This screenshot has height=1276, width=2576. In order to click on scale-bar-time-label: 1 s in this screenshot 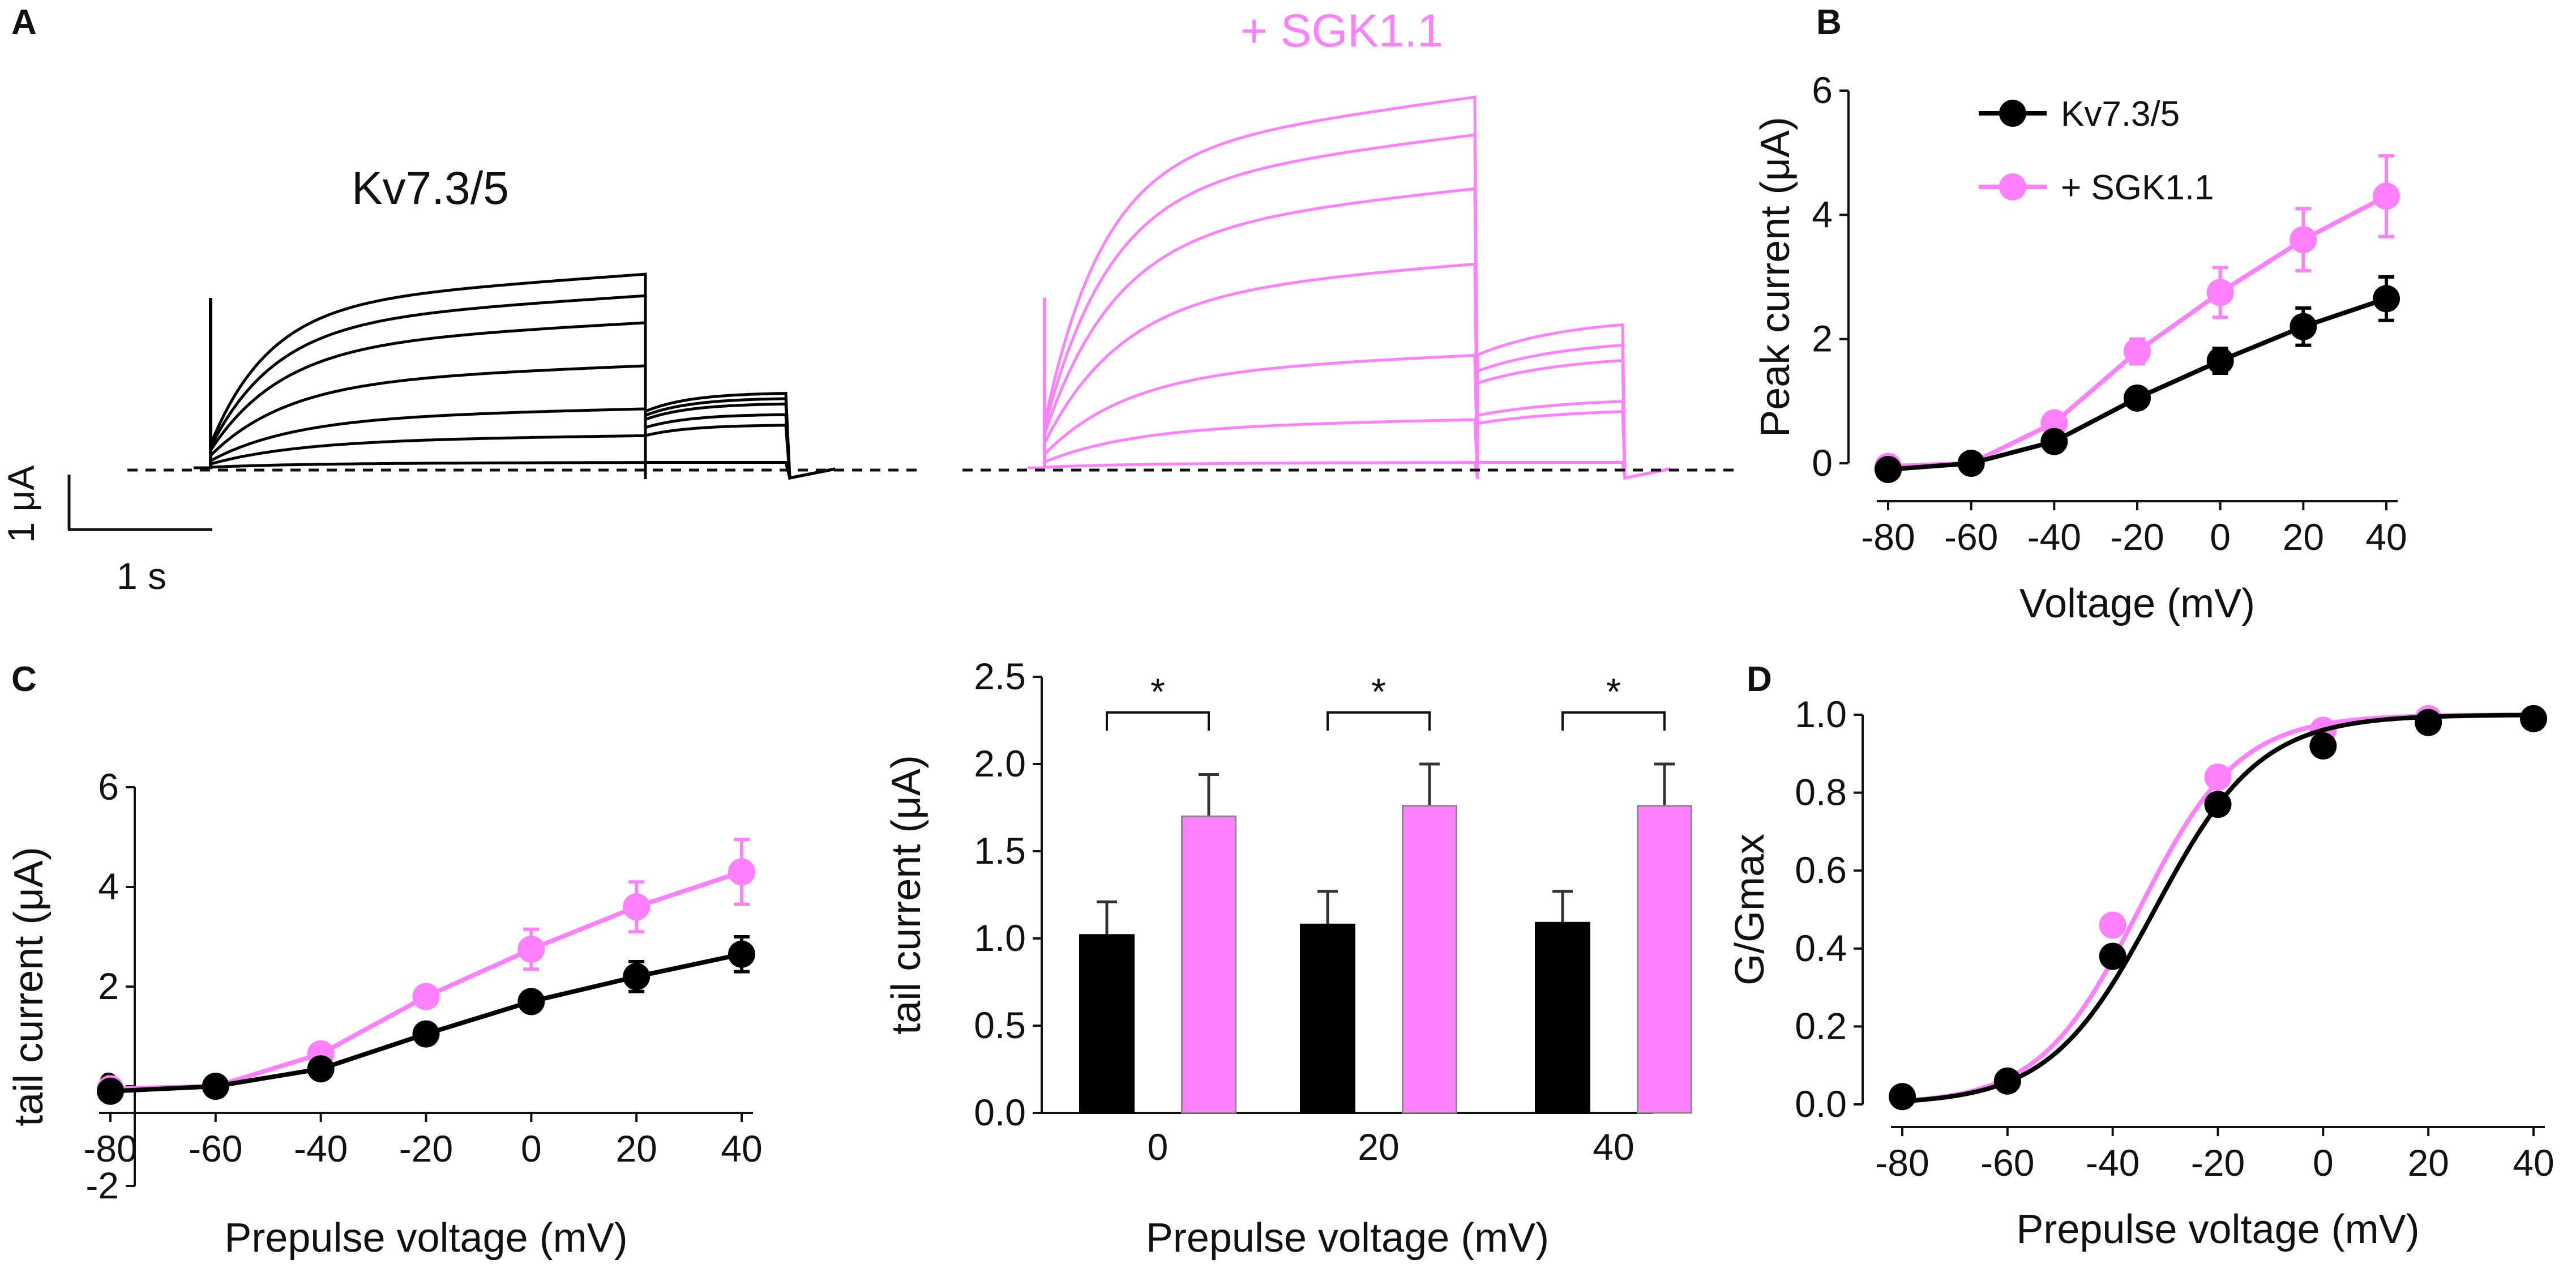, I will do `click(141, 576)`.